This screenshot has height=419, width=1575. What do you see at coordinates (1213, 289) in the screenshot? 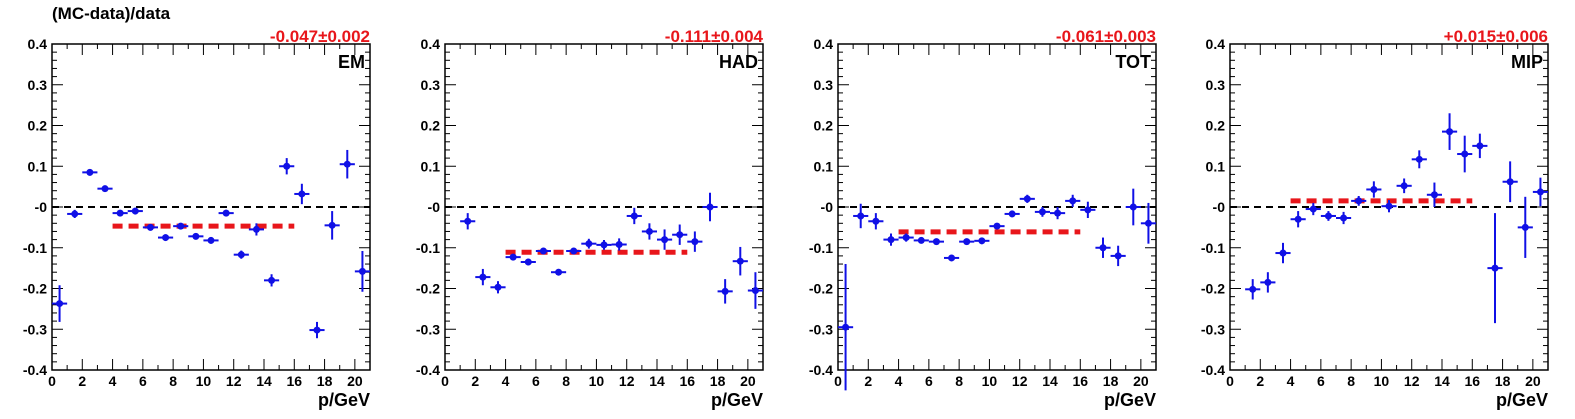
I see `y-tick-label: -0.2` at bounding box center [1213, 289].